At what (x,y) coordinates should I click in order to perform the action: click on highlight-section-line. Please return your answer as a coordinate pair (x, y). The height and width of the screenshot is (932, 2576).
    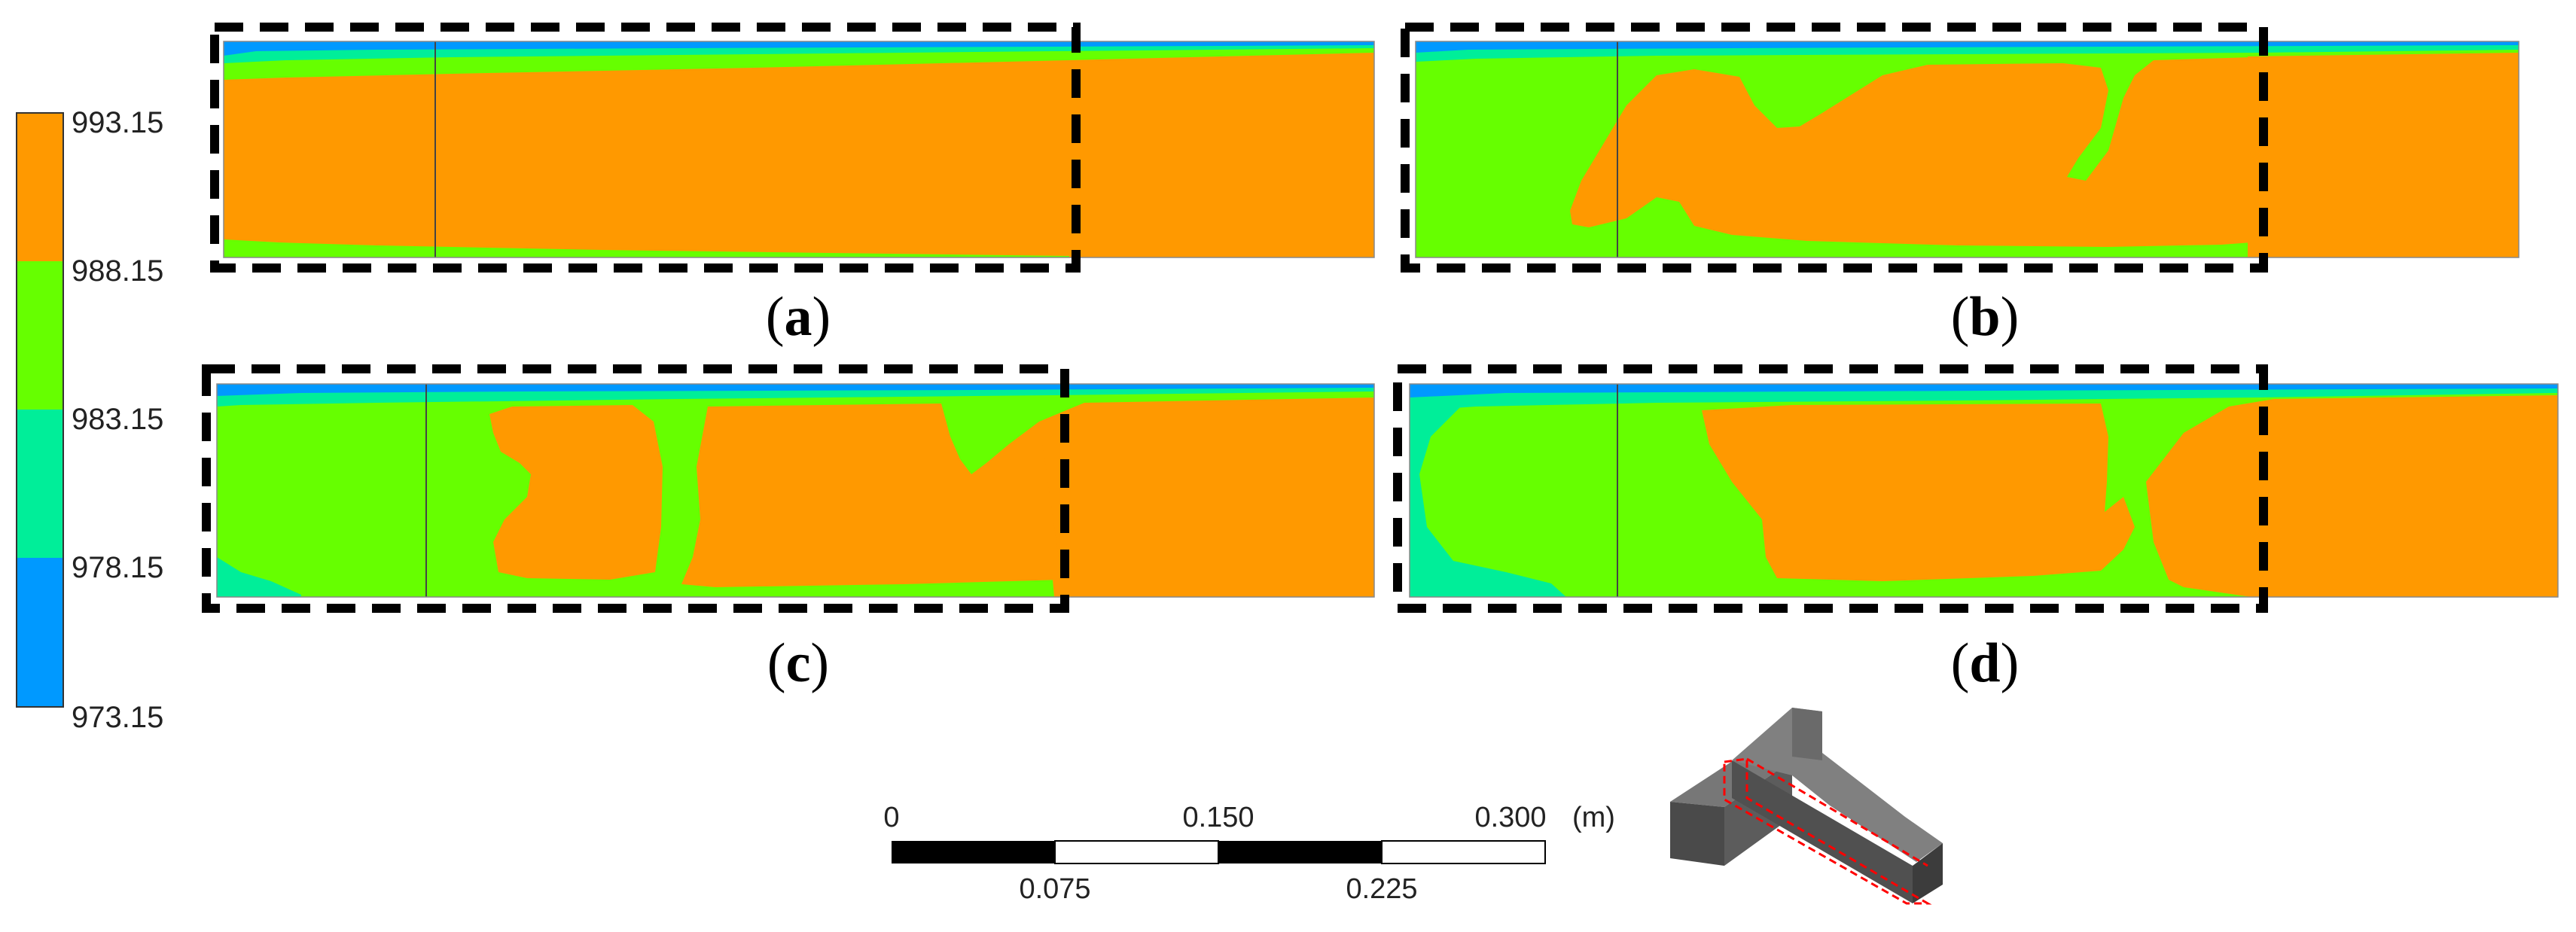
    Looking at the image, I should click on (1837, 812).